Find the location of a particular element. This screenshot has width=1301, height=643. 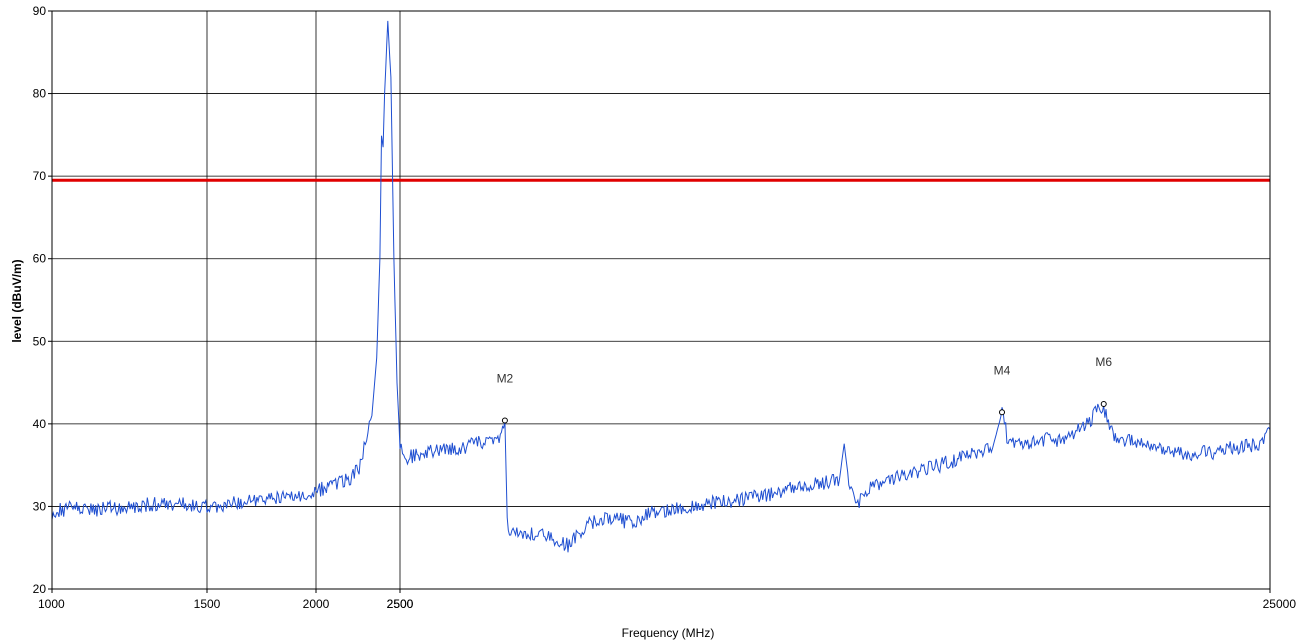

y-tick-labels: 20 30 40 50 60 70 80 90 is located at coordinates (42, 300).